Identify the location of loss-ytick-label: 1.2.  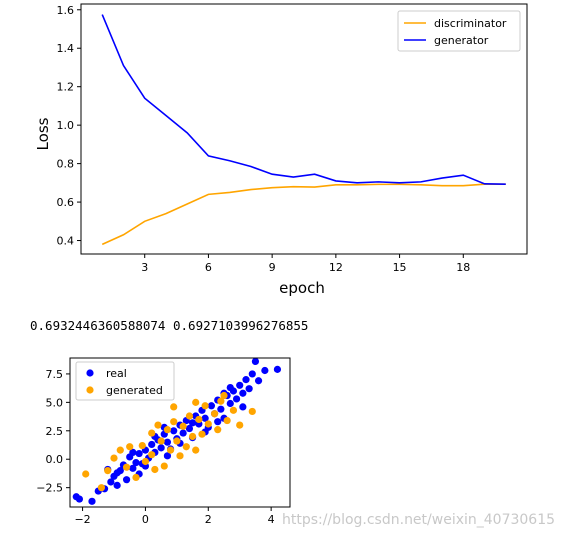
(66, 87).